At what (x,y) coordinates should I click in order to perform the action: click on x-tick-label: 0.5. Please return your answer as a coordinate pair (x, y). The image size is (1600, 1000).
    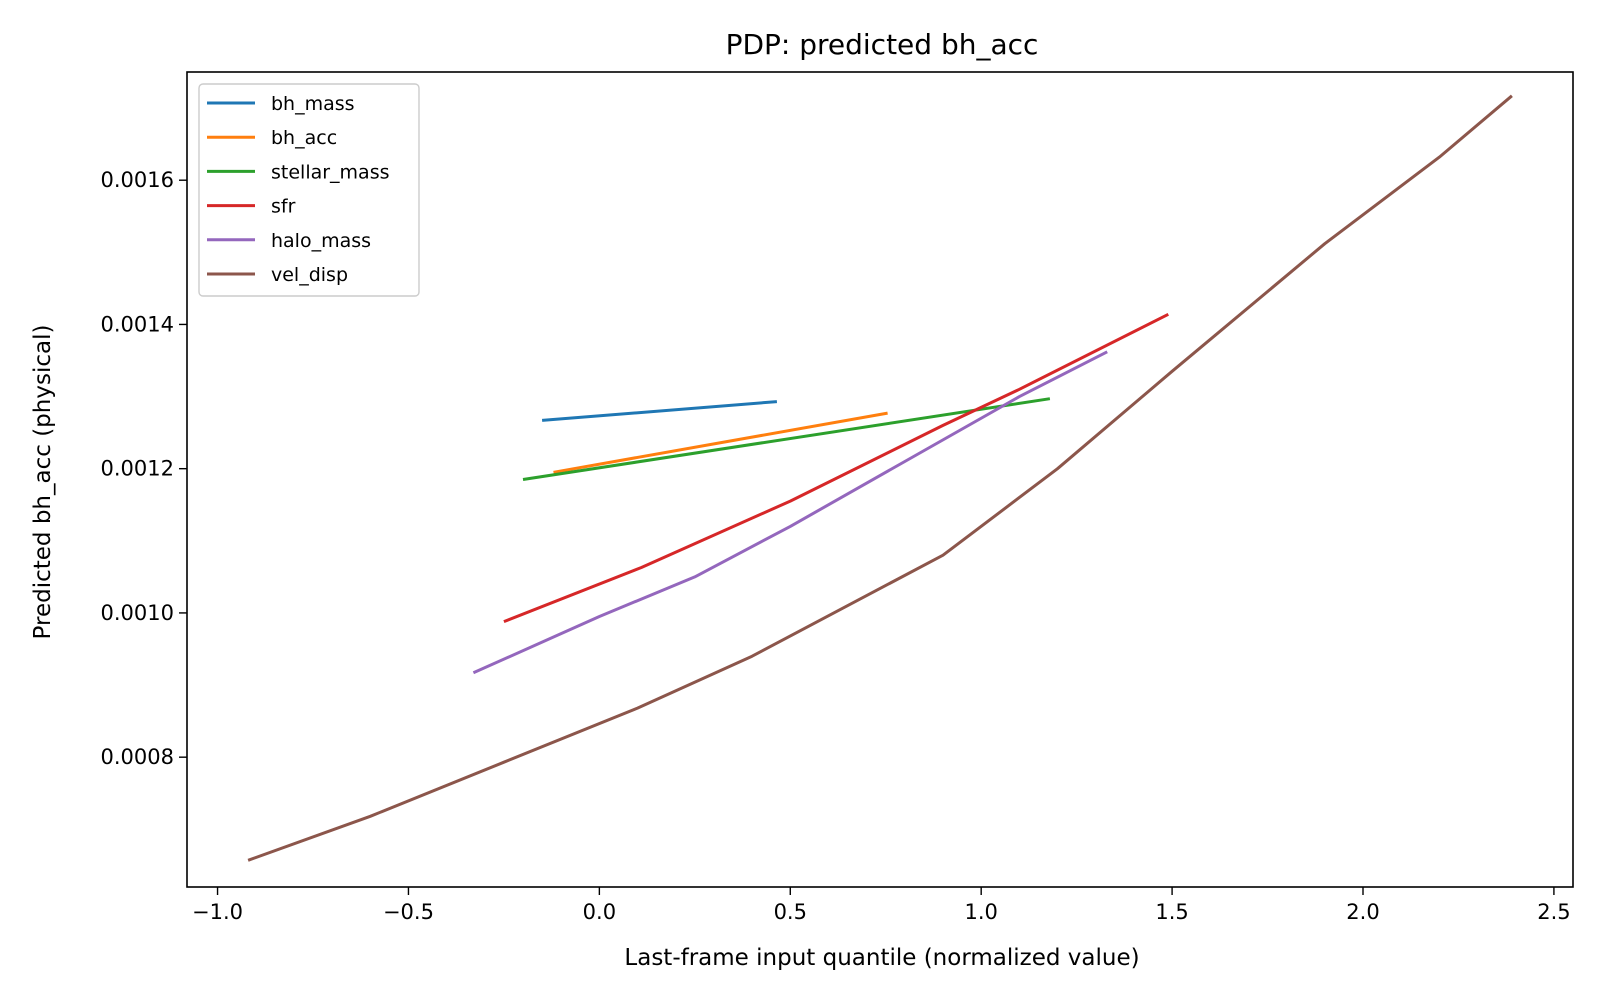
    Looking at the image, I should click on (790, 912).